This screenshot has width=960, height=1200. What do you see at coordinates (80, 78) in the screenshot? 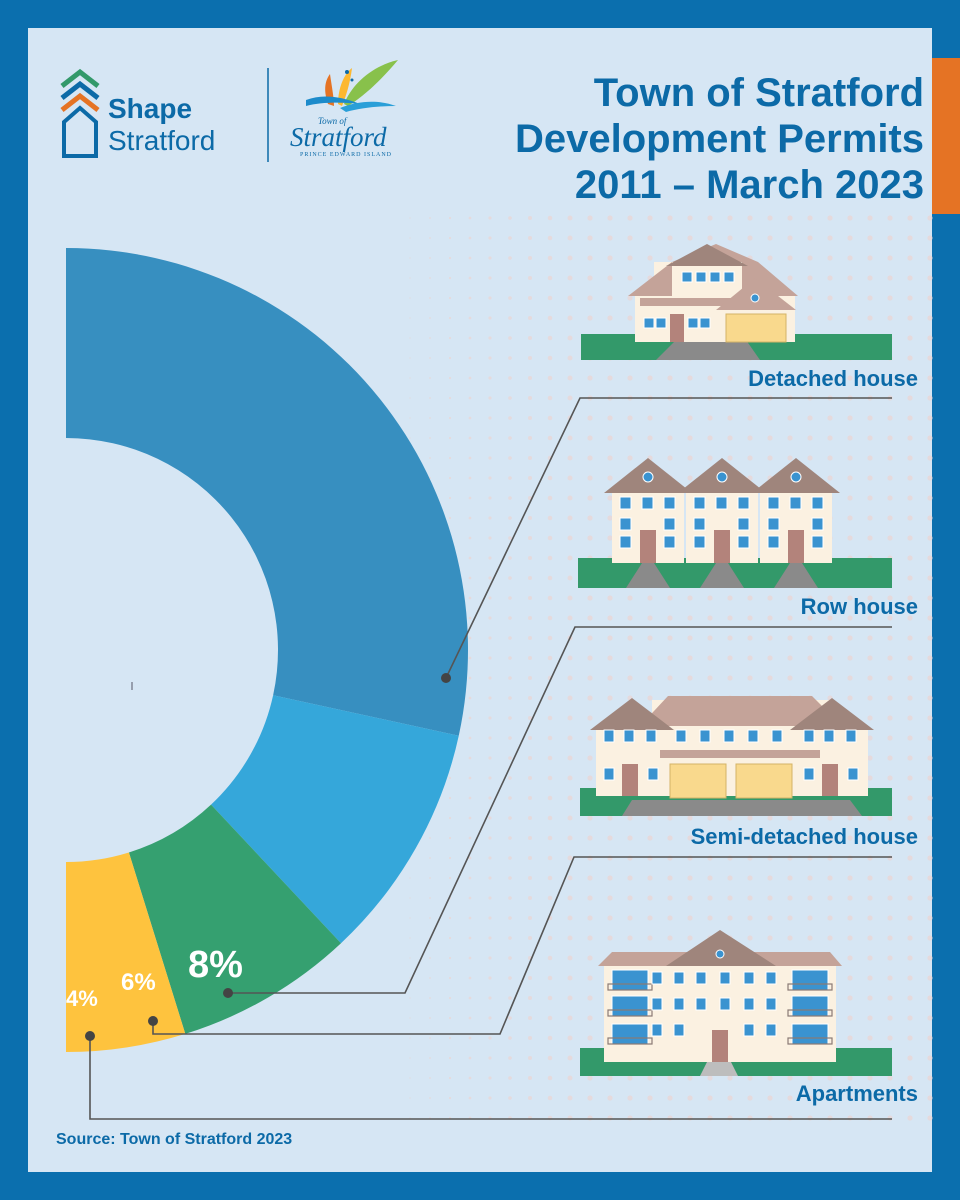
I see `chevron-green` at bounding box center [80, 78].